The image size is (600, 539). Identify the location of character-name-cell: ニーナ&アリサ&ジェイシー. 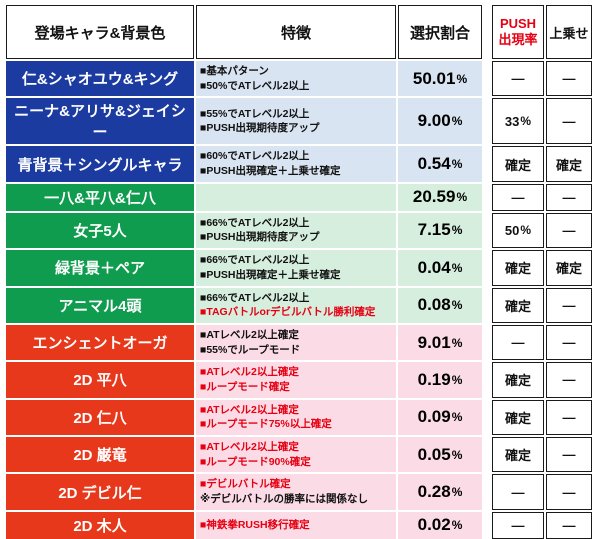
(100, 121).